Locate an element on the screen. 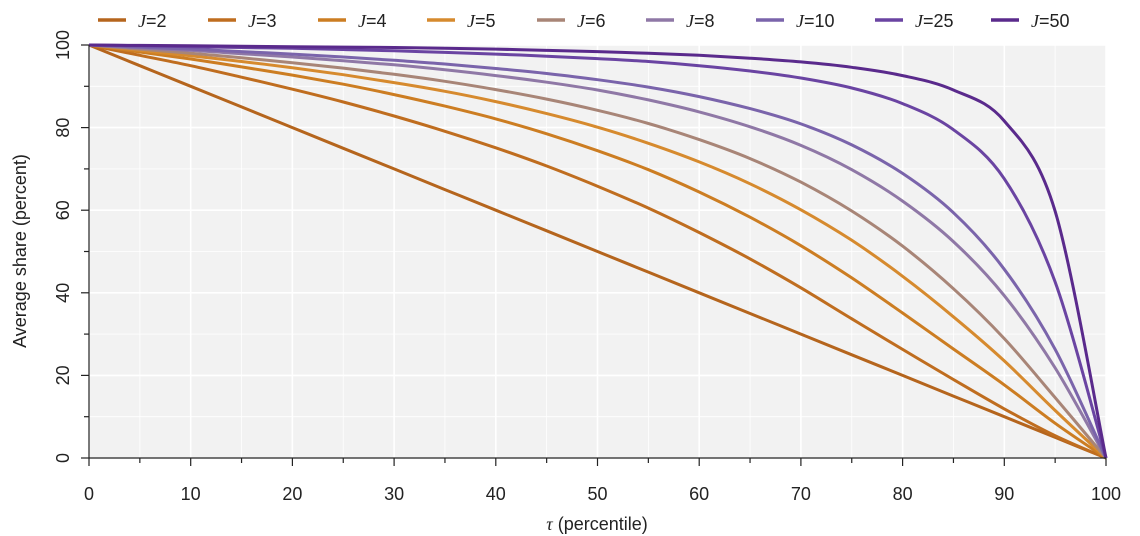 Image resolution: width=1140 pixels, height=536 pixels. legend: J=2 J=3 J=4 J=5 J=6 J=8 J=10 J=25 J=50 is located at coordinates (584, 21).